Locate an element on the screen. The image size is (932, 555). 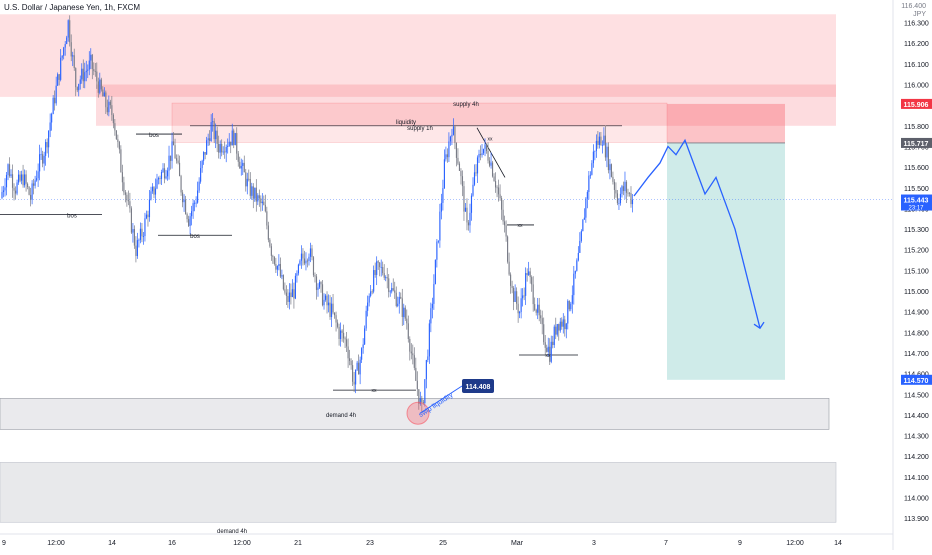
time-tick-label: 9 is located at coordinates (740, 543).